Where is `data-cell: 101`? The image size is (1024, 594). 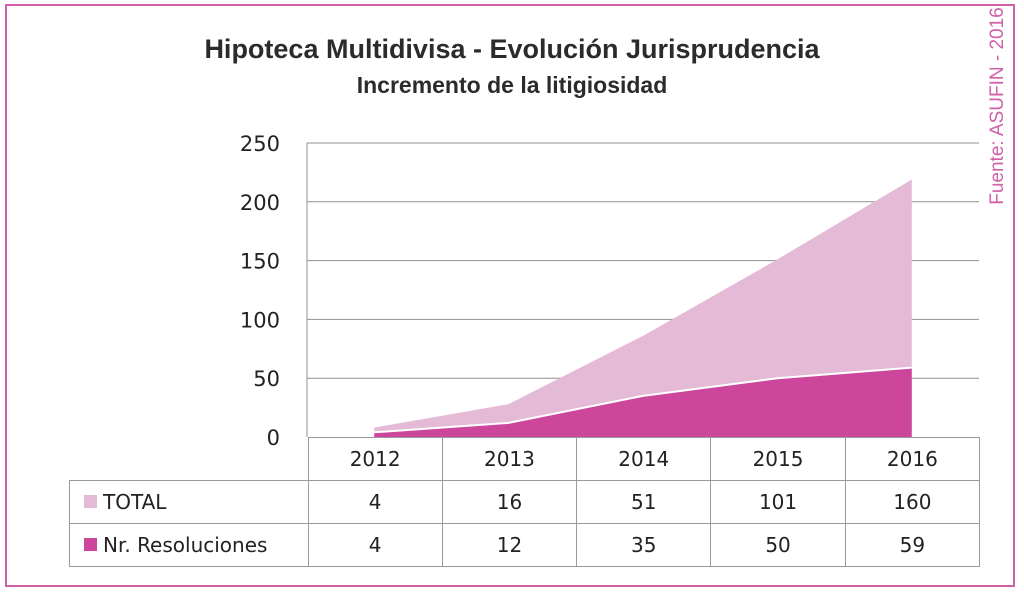 data-cell: 101 is located at coordinates (778, 502).